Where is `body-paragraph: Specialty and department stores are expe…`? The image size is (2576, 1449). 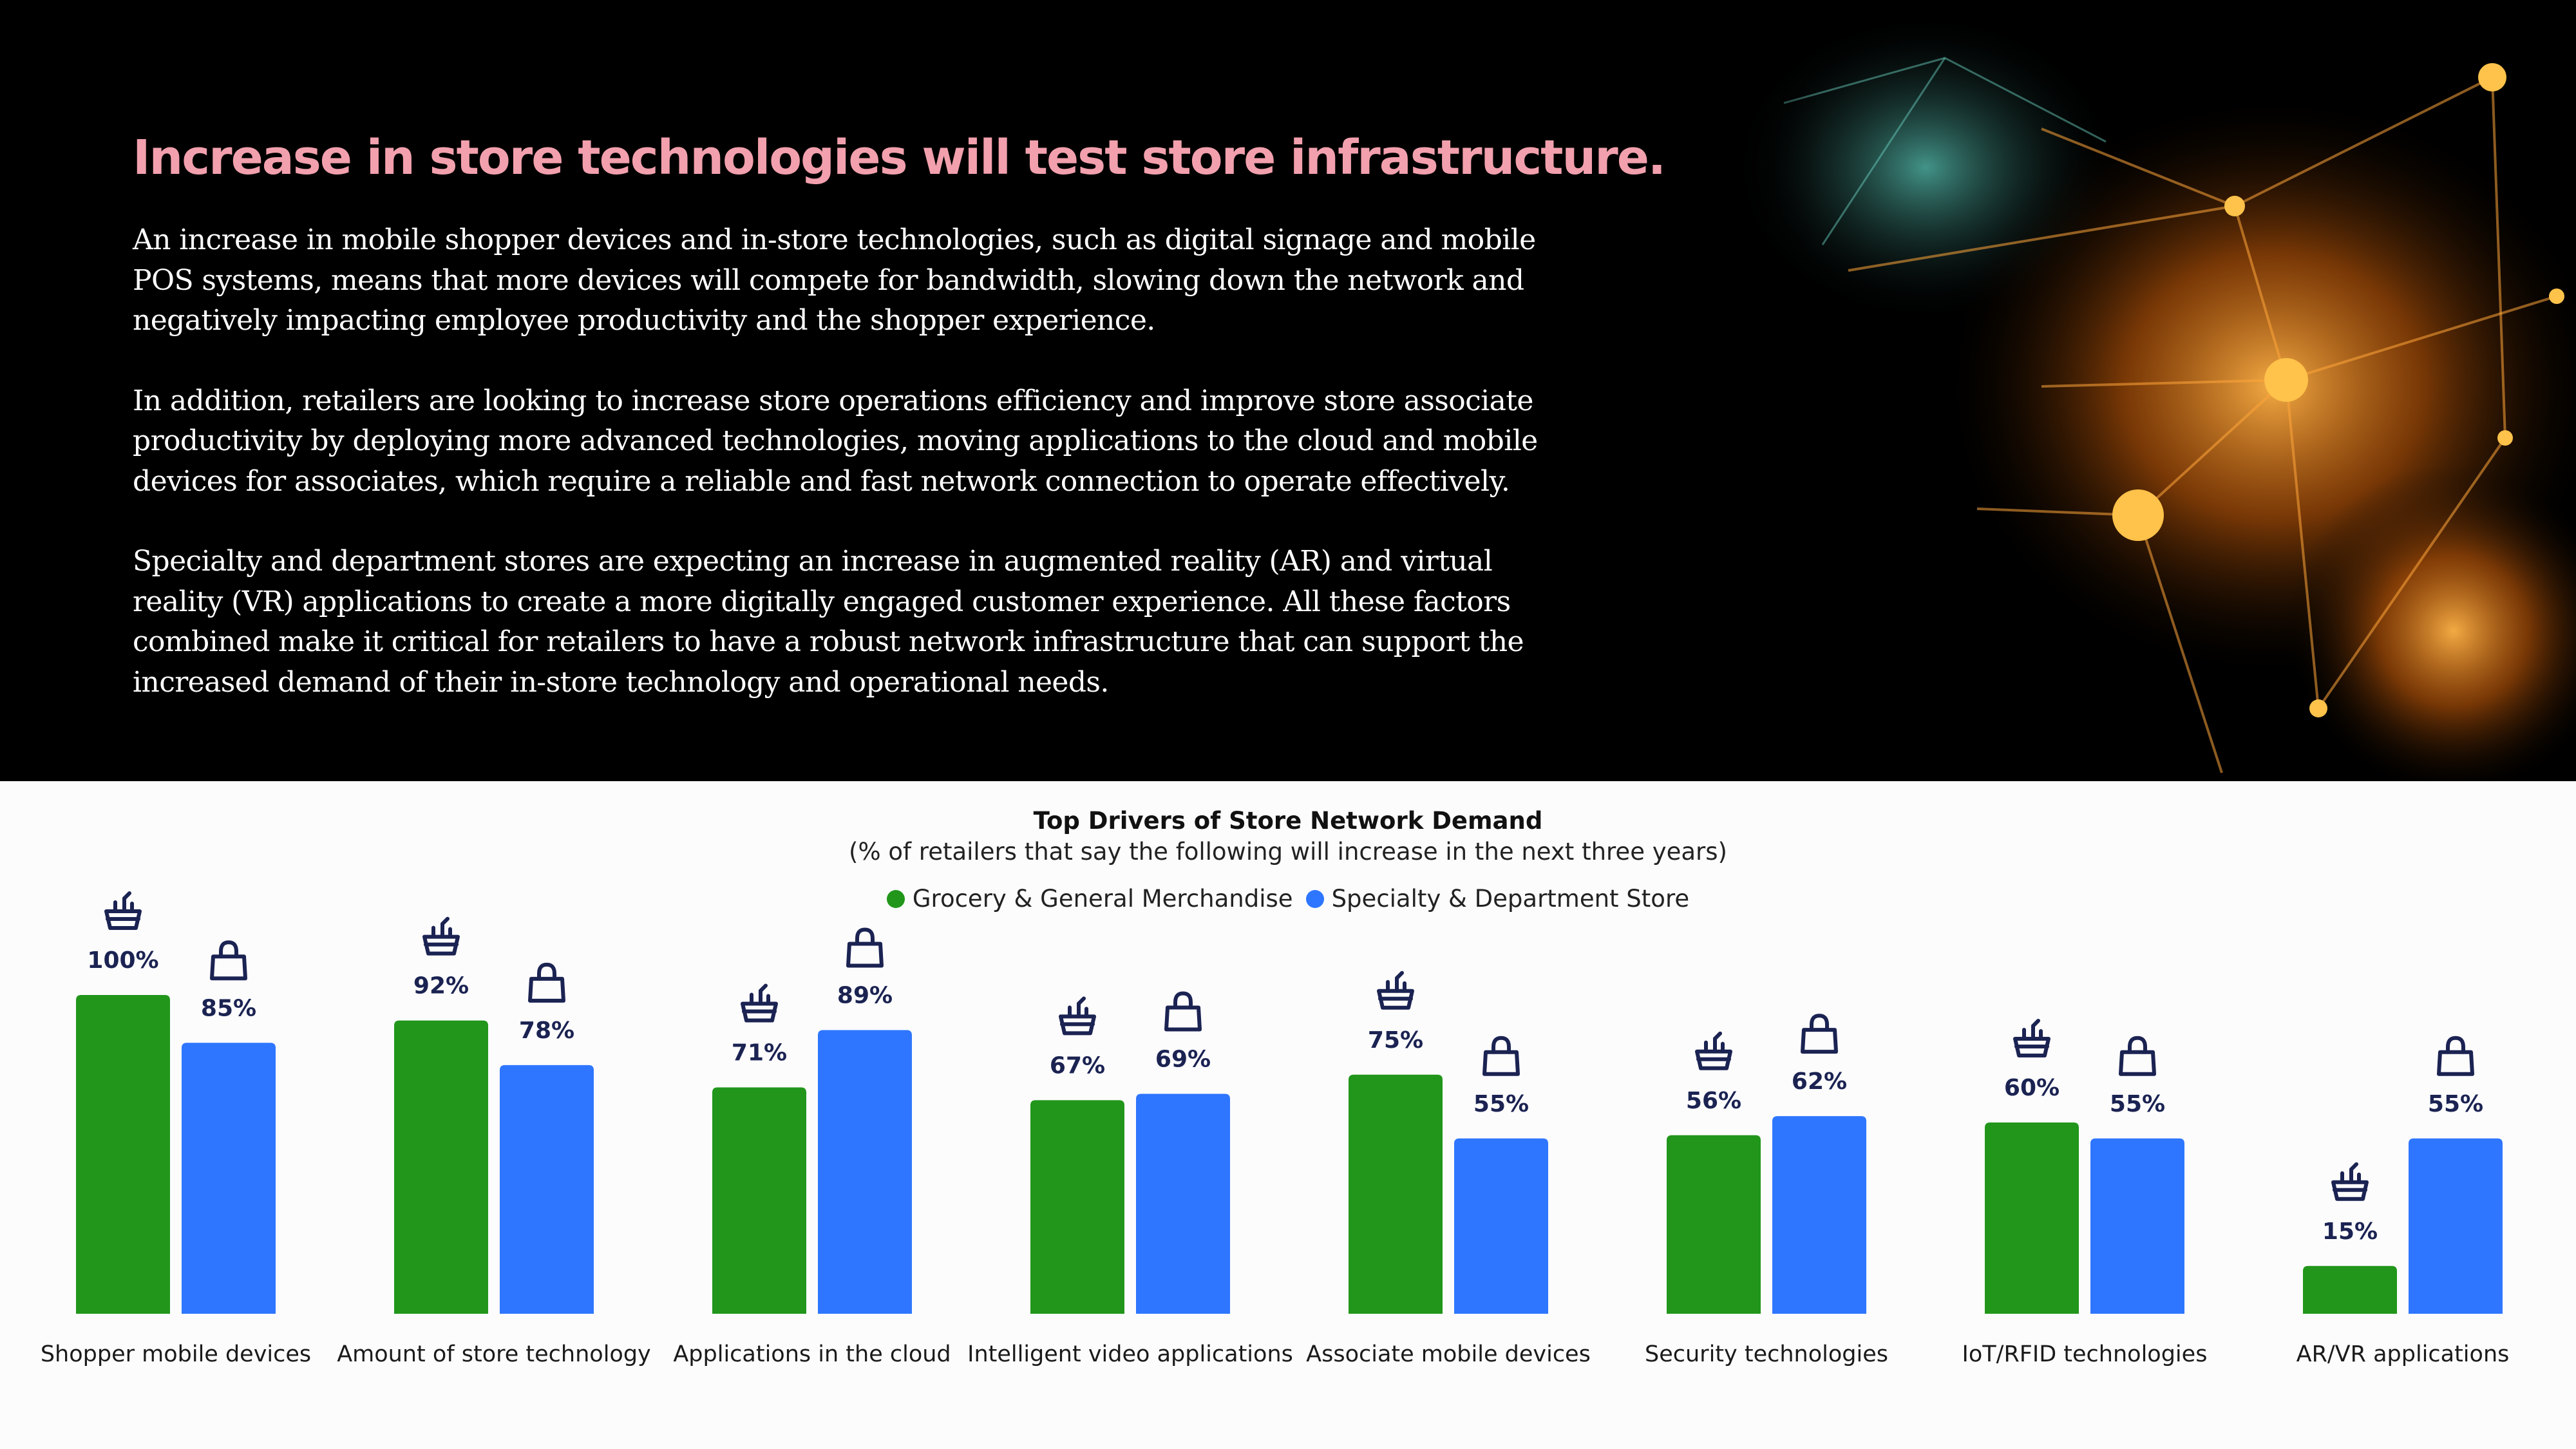 body-paragraph: Specialty and department stores are expe… is located at coordinates (828, 622).